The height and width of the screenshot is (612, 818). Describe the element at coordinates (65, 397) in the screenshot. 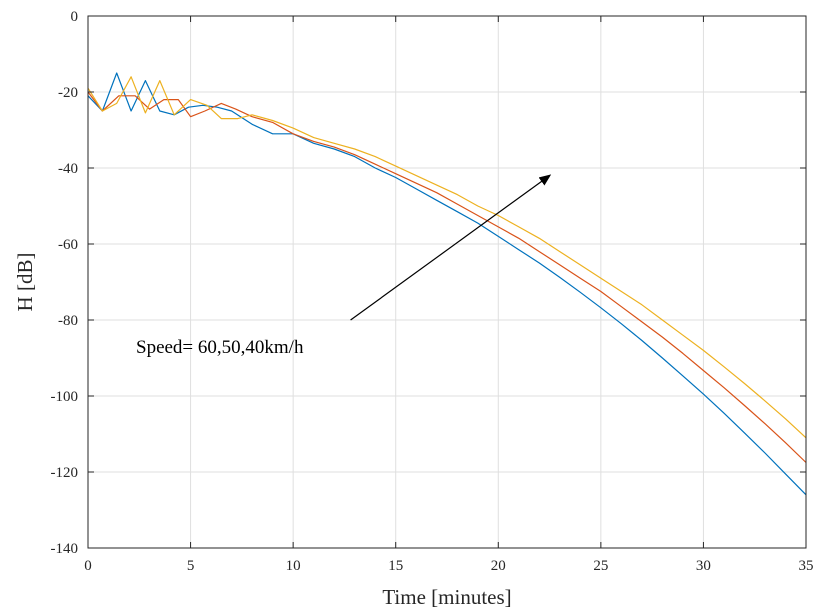

I see `y-tick-label: -100` at that location.